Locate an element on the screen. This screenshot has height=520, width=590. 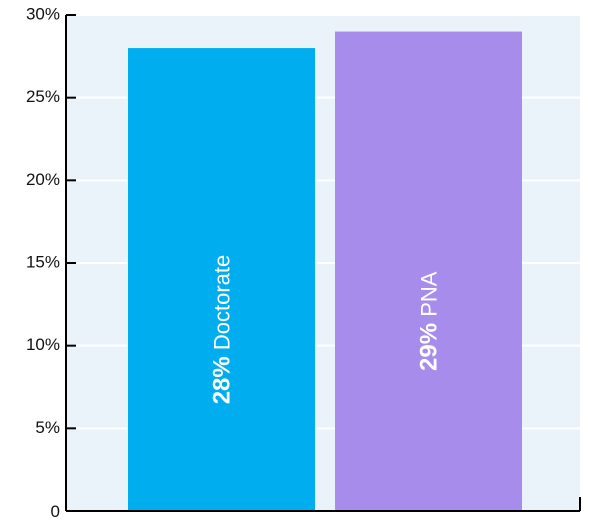
y-tick-label: 30% is located at coordinates (43, 13).